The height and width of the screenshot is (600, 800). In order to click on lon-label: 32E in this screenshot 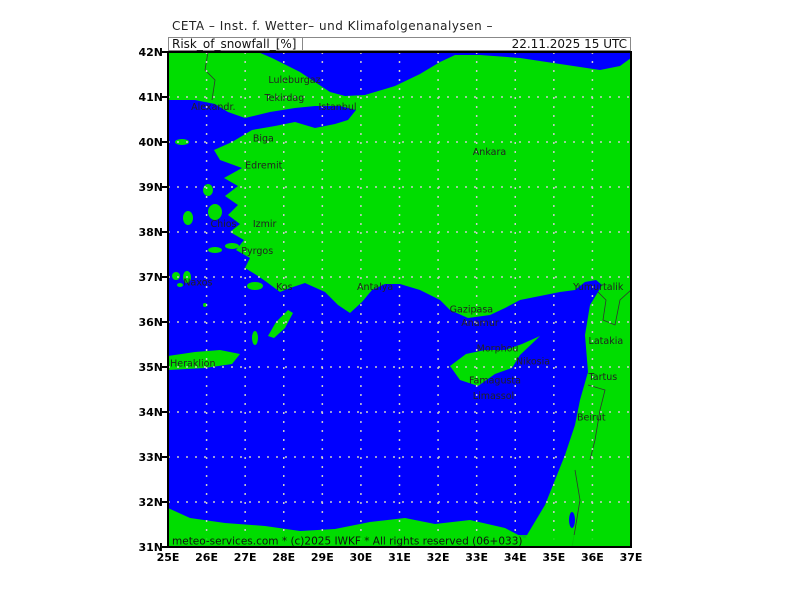, I will do `click(438, 557)`.